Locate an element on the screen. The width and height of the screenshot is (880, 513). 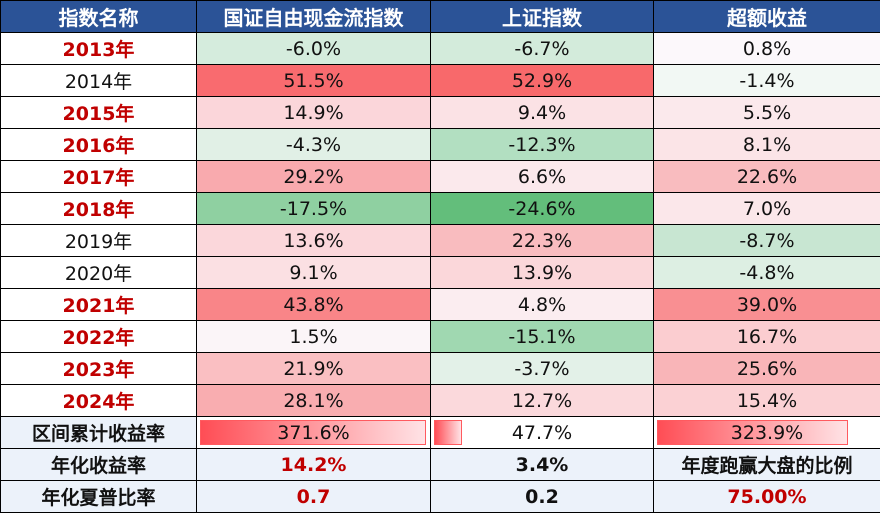
header-index-name: 指数名称 is located at coordinates (98, 16).